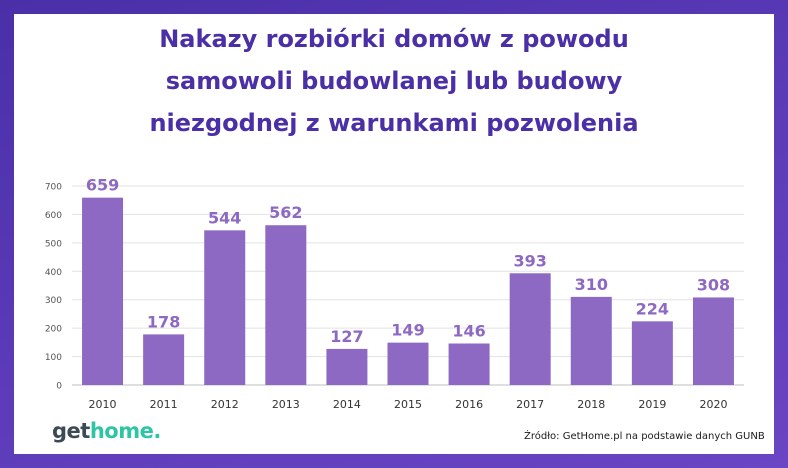  What do you see at coordinates (53, 273) in the screenshot?
I see `y-tick-label: 400` at bounding box center [53, 273].